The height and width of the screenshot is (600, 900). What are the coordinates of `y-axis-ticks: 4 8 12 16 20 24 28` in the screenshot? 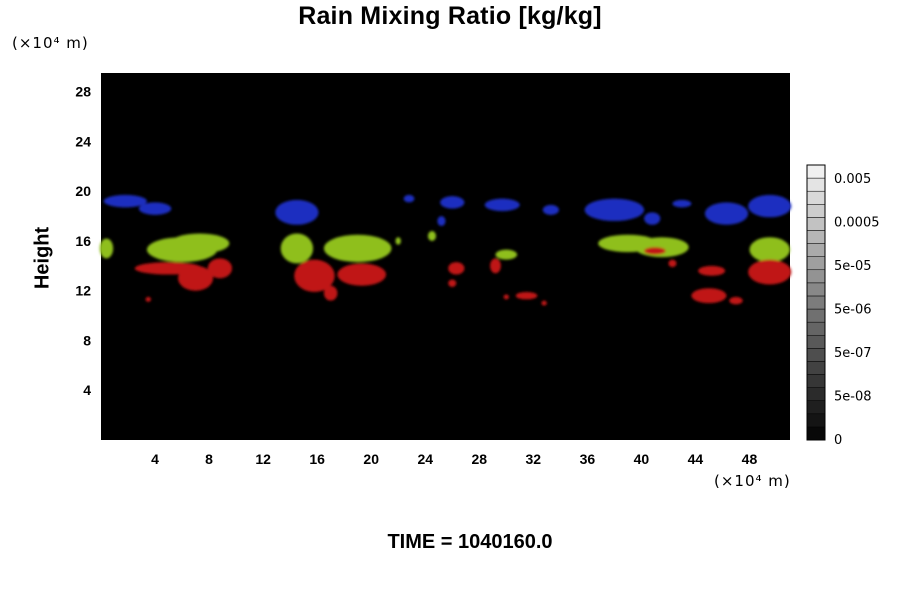 It's located at (83, 241).